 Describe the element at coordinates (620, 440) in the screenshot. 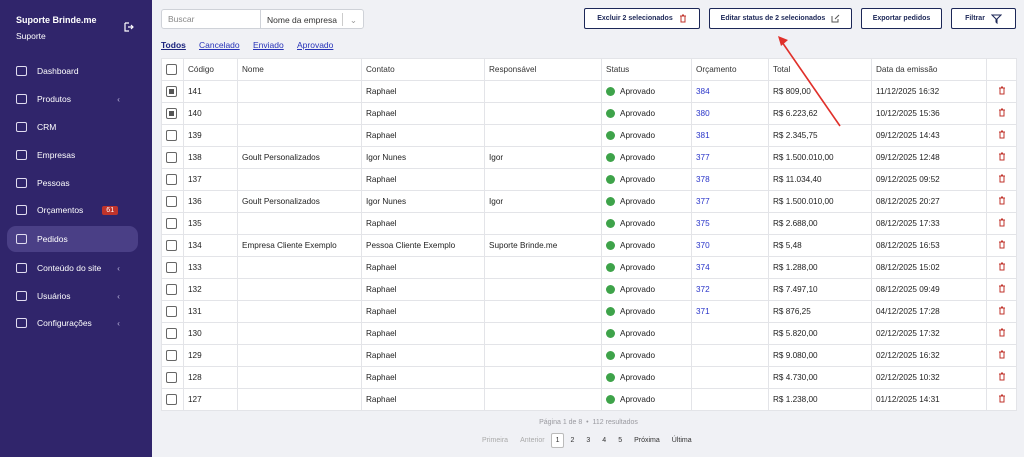

I see `page-number: 5` at that location.